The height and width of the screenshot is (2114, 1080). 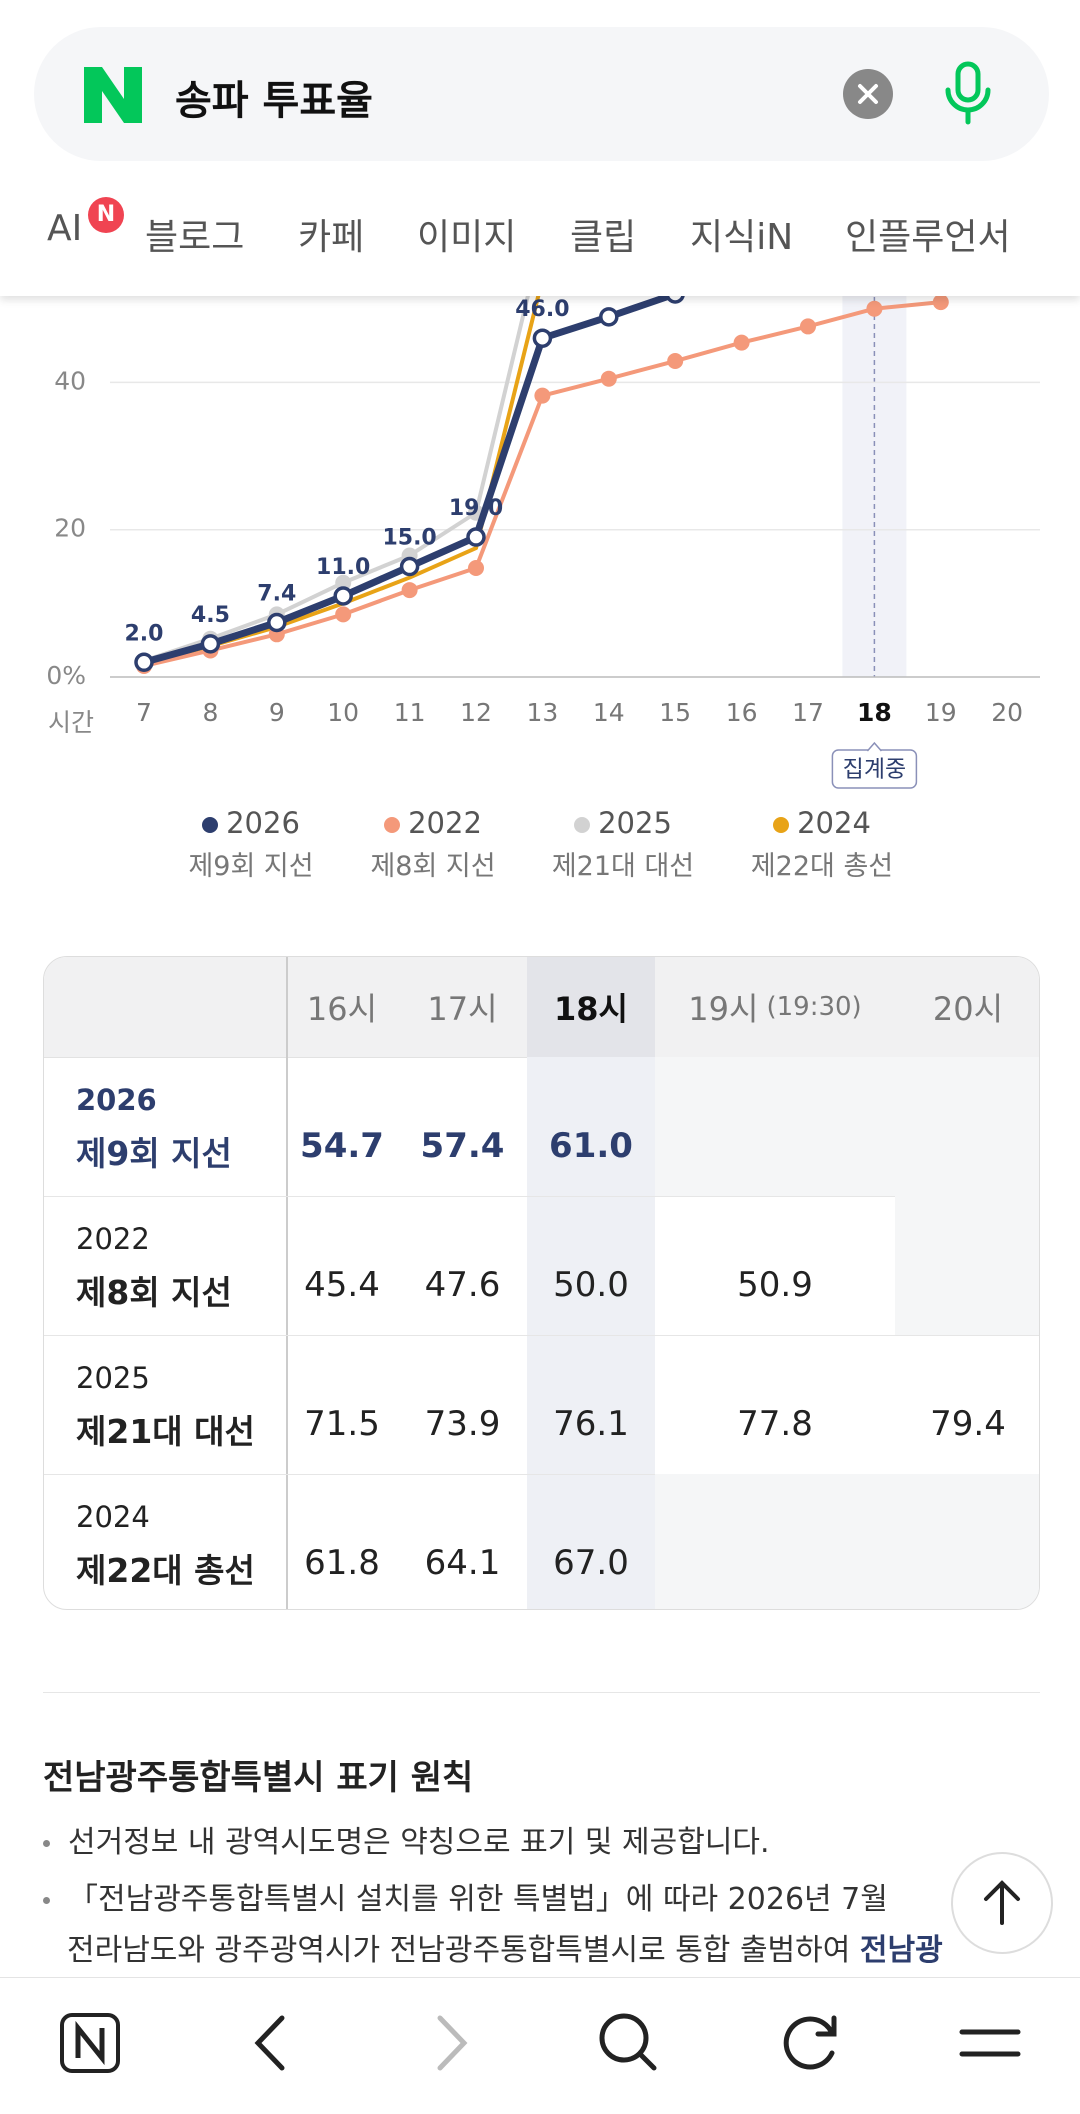 What do you see at coordinates (342, 1145) in the screenshot?
I see `table-cell: 54.7` at bounding box center [342, 1145].